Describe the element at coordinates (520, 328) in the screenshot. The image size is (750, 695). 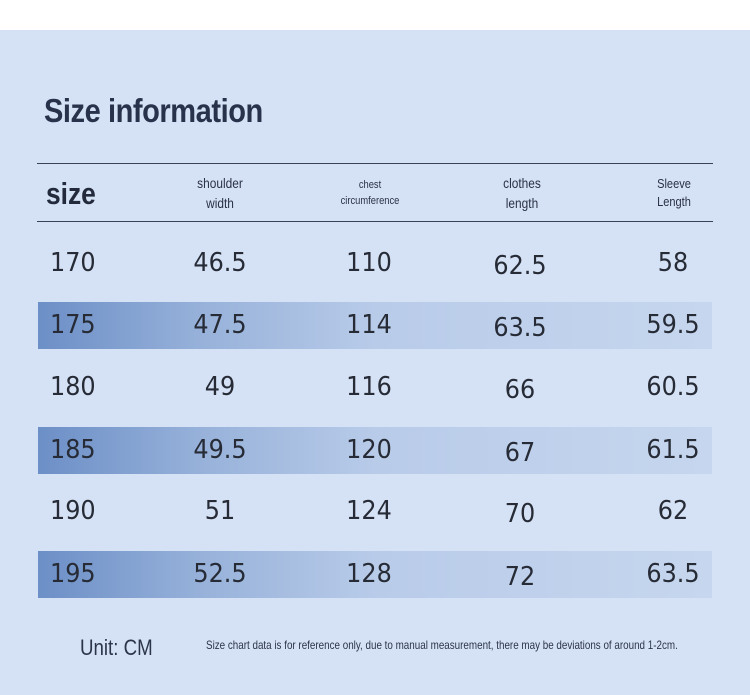
I see `cell-clothes: 63.5` at that location.